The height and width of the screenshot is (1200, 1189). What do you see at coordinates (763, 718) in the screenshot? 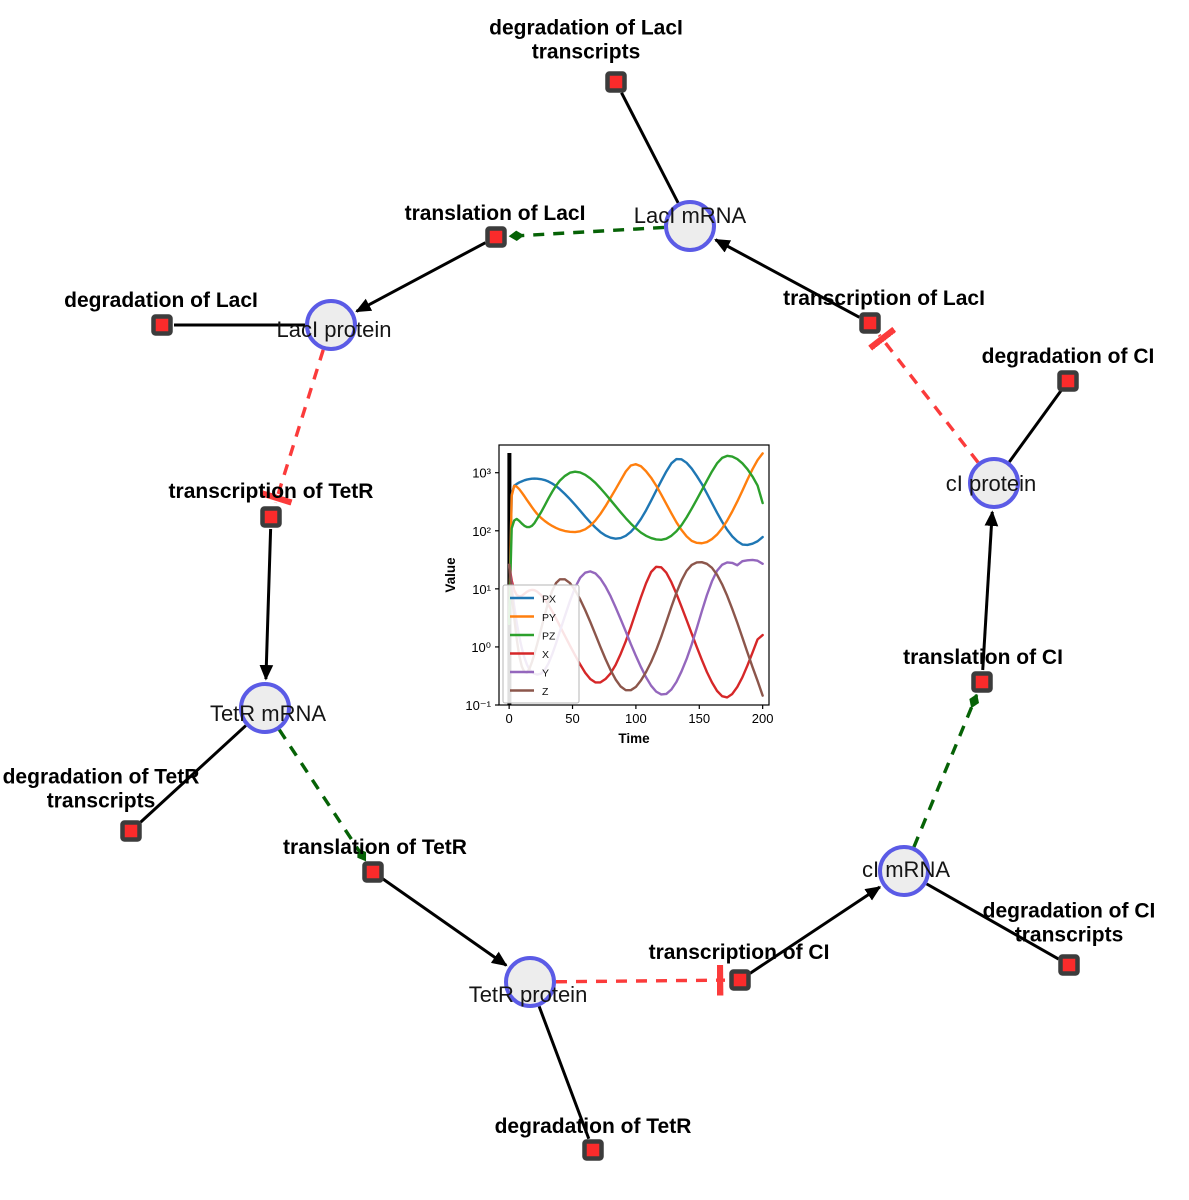
I see `x-tick-label: 200` at bounding box center [763, 718].